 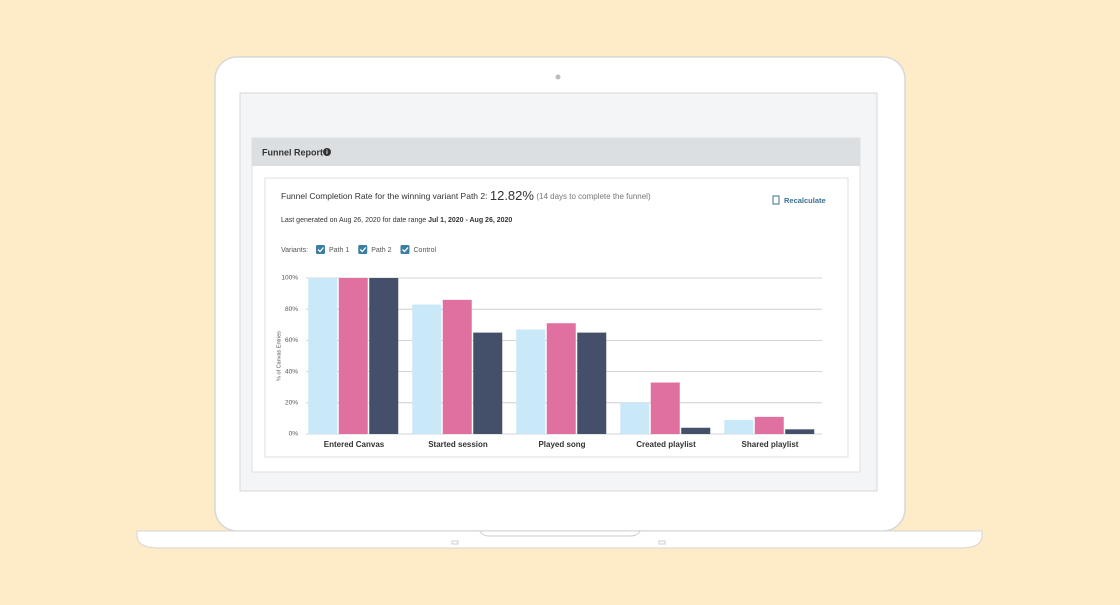 I want to click on x-tick-label: Entered Canvas, so click(x=354, y=444).